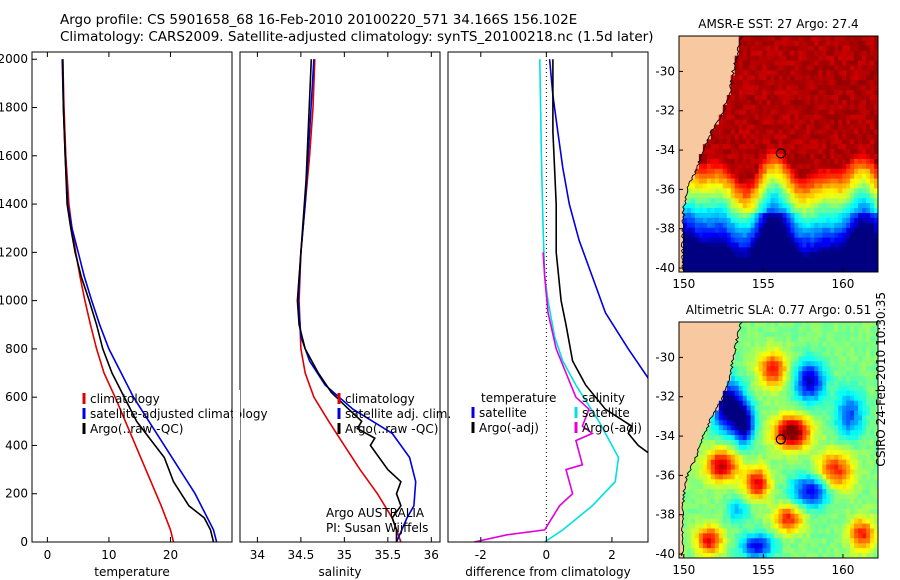 Image resolution: width=900 pixels, height=580 pixels. Describe the element at coordinates (763, 570) in the screenshot. I see `sla-map-xtick-label: 155` at that location.